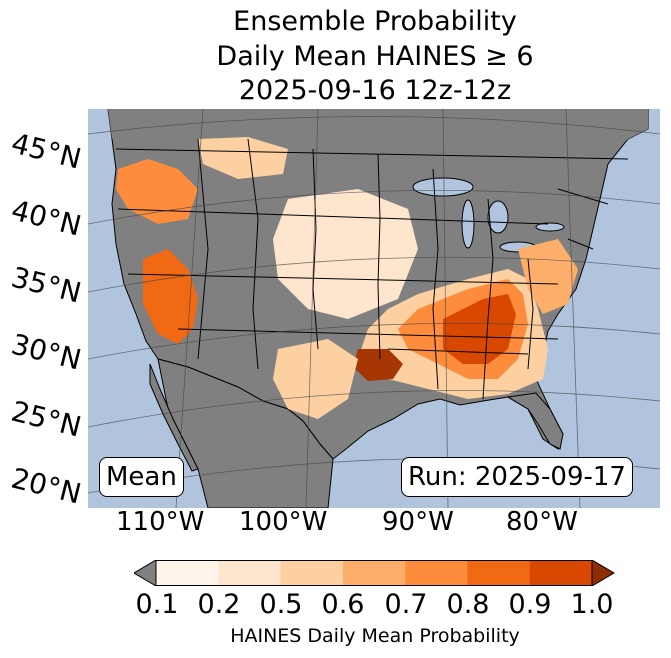 The height and width of the screenshot is (658, 671). What do you see at coordinates (46, 419) in the screenshot?
I see `lat-label-25: 25°N` at bounding box center [46, 419].